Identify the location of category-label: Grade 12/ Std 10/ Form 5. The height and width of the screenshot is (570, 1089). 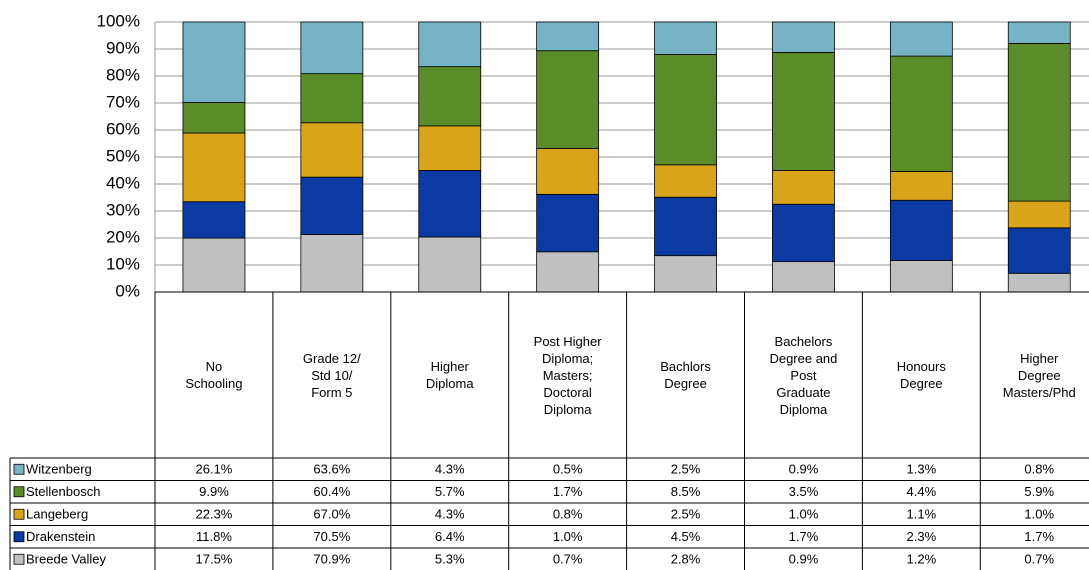
(332, 375).